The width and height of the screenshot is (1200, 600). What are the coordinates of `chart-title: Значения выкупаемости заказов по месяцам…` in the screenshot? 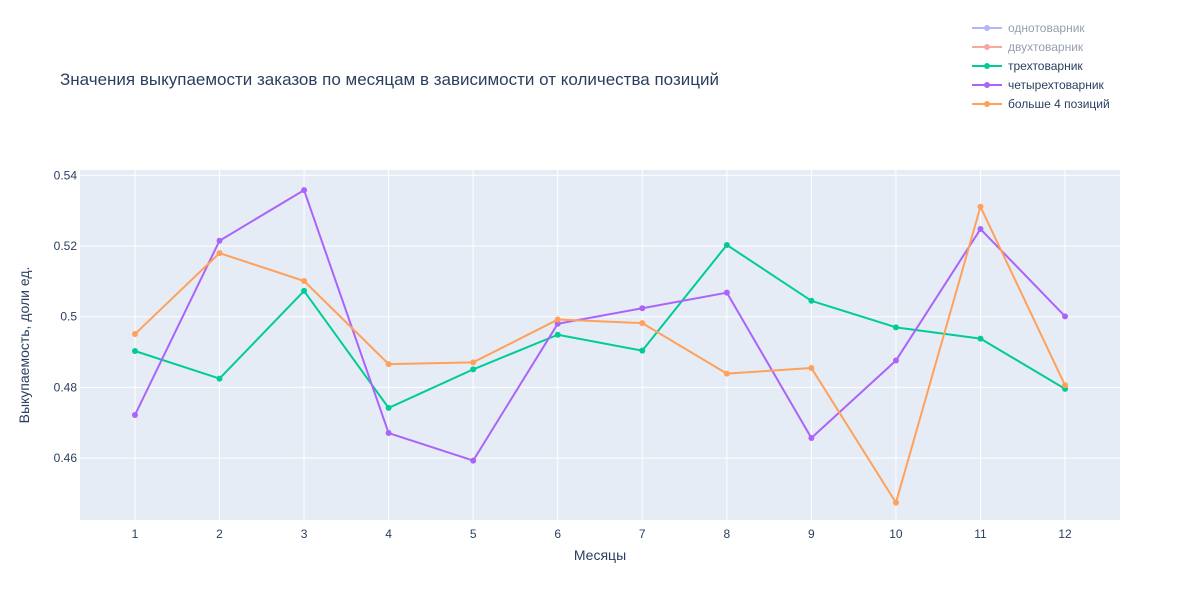 It's located at (389, 79).